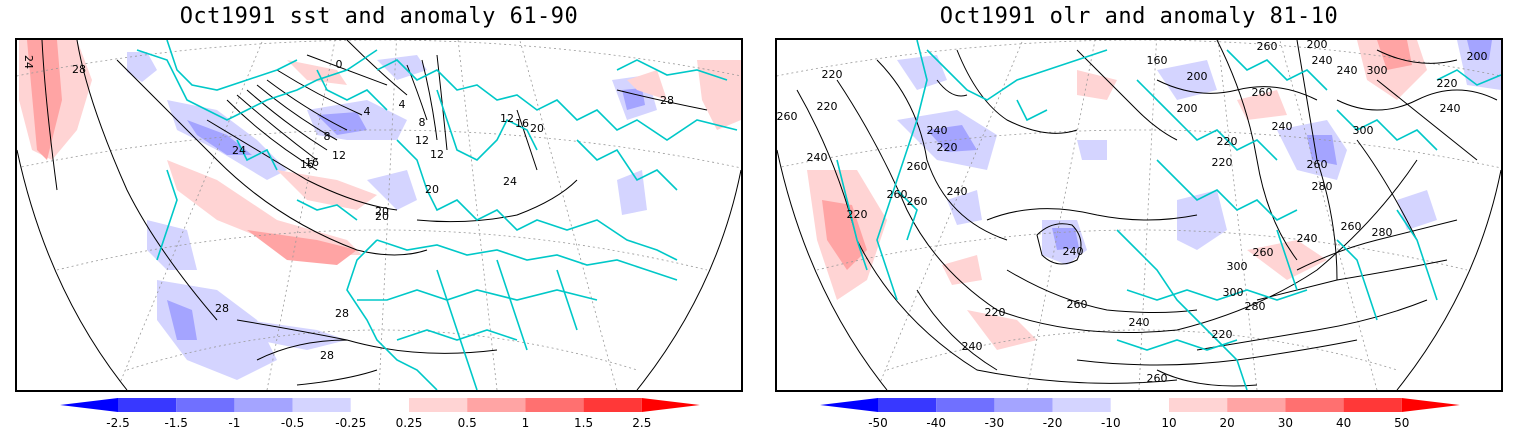  I want to click on colorbar-tick-label: 40, so click(1343, 423).